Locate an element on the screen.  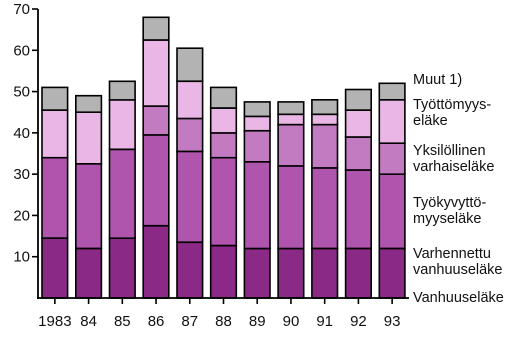
legend-label: Vanhuuseläke is located at coordinates (458, 298).